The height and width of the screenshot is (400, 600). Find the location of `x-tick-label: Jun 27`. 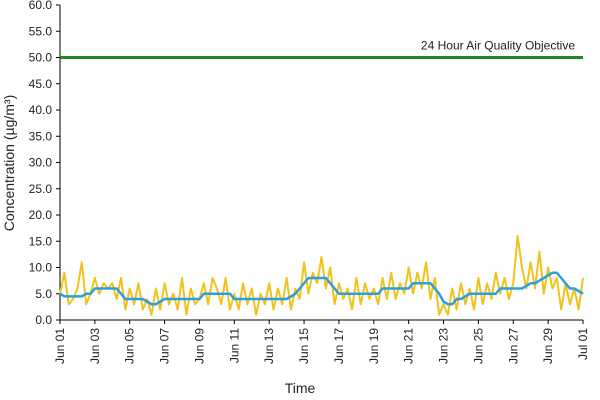

x-tick-label: Jun 27 is located at coordinates (513, 346).